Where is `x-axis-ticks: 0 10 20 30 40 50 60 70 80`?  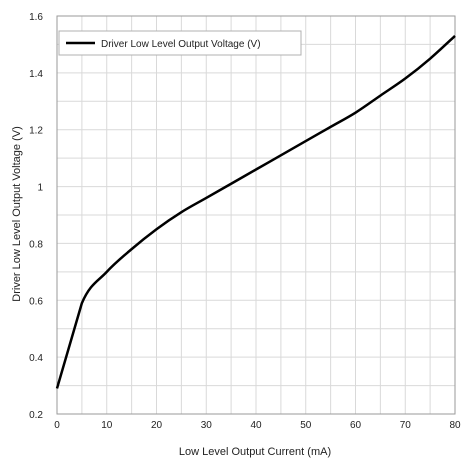 x-axis-ticks: 0 10 20 30 40 50 60 70 80 is located at coordinates (257, 425).